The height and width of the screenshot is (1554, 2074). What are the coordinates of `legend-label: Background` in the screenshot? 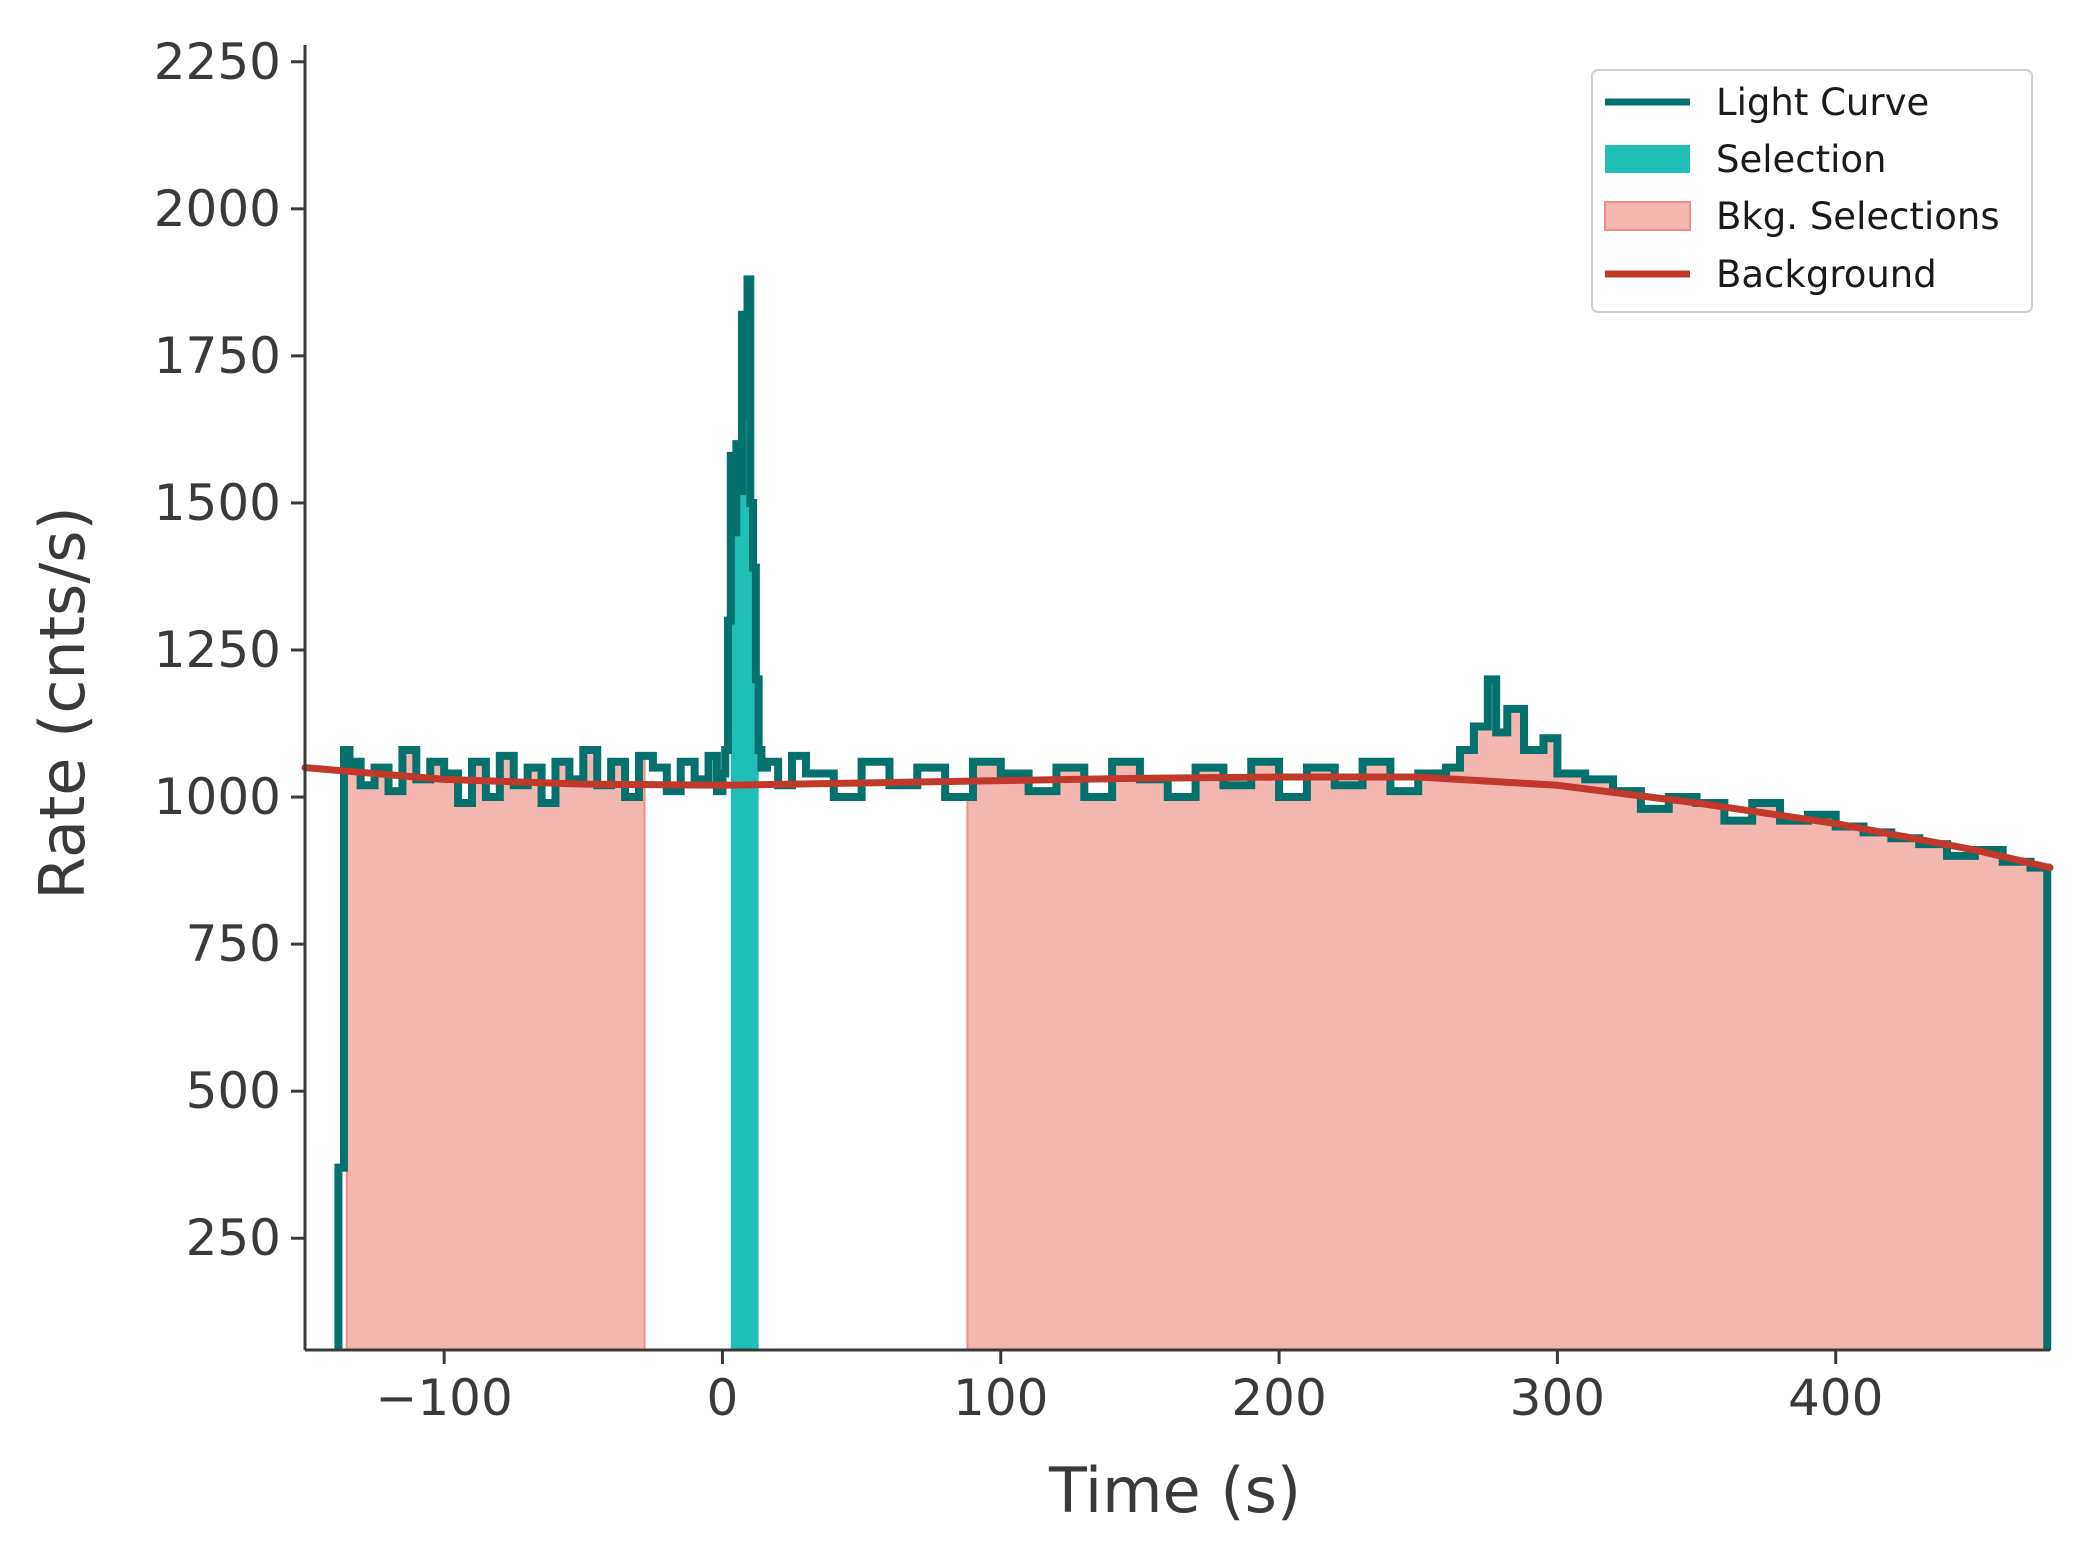 It's located at (1826, 274).